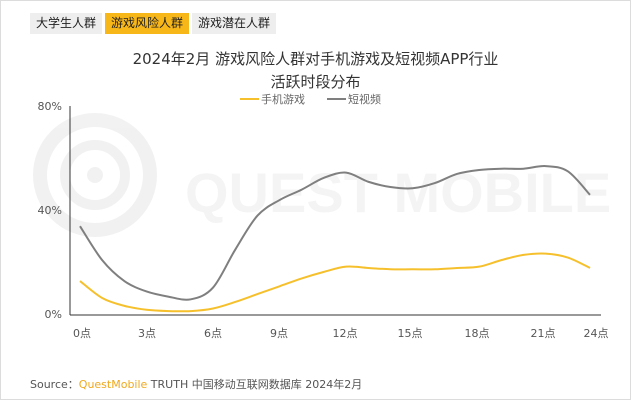  Describe the element at coordinates (477, 333) in the screenshot. I see `x-tick-18: 18点` at that location.